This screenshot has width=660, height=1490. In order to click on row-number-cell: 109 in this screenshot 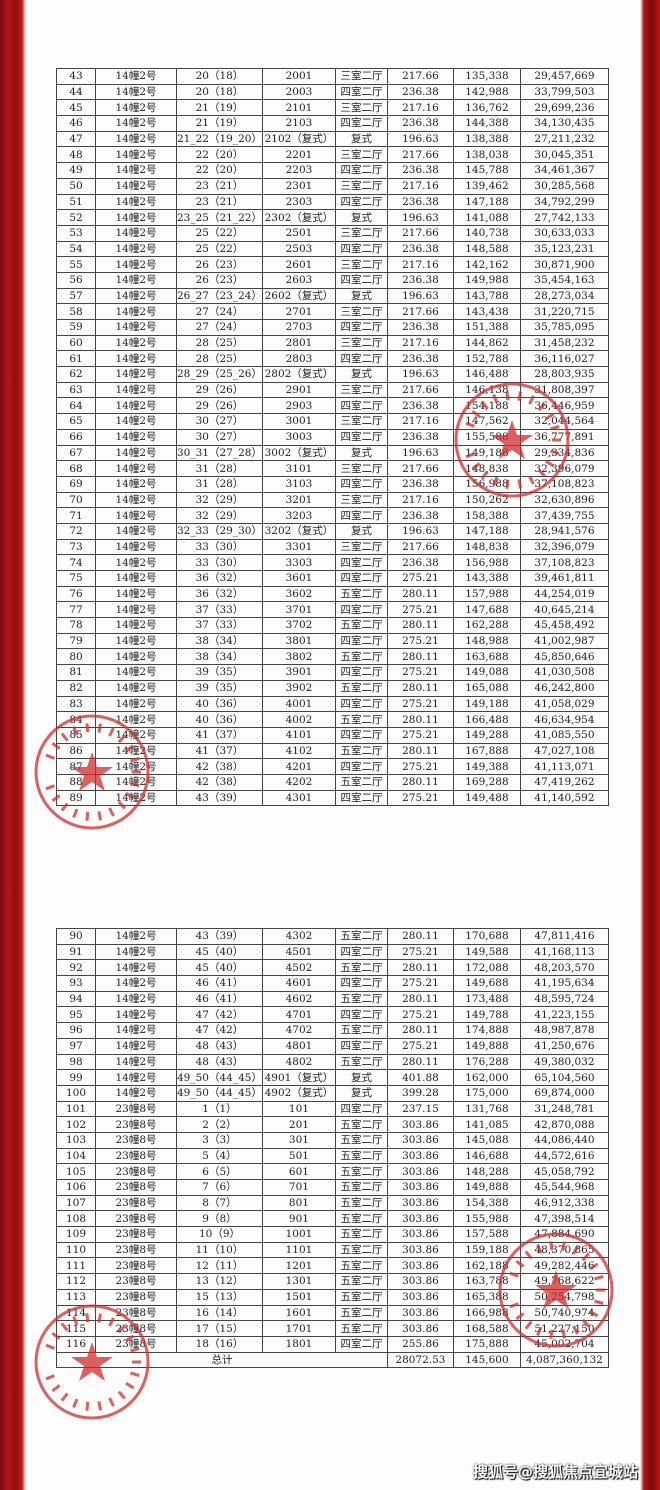, I will do `click(76, 1234)`.